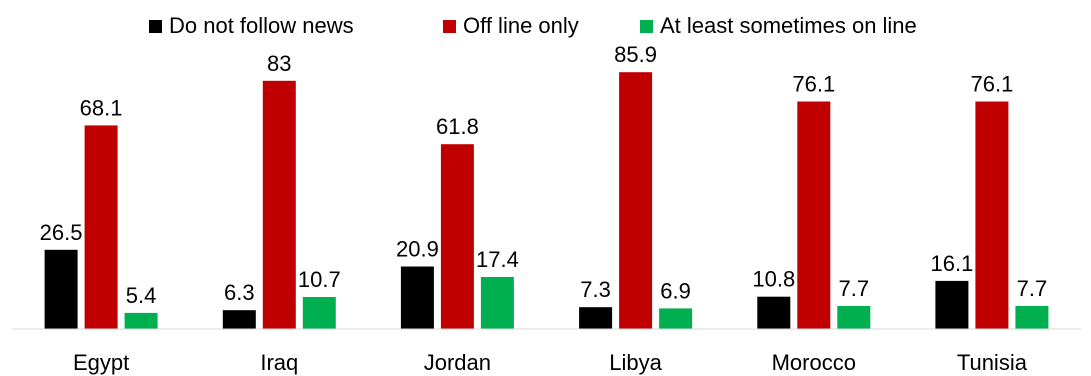 This screenshot has height=376, width=1091. I want to click on legend-label-off-line-only: Off line only, so click(521, 25).